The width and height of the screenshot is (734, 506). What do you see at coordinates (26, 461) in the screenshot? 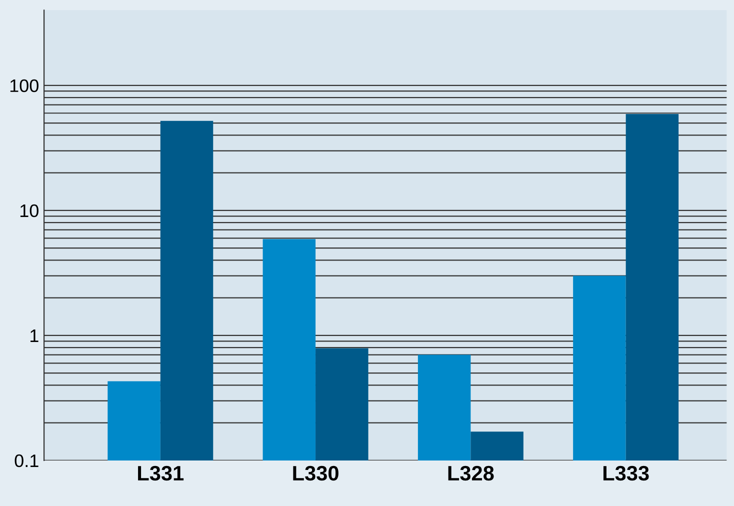
I see `y-tick-label: 0.1` at bounding box center [26, 461].